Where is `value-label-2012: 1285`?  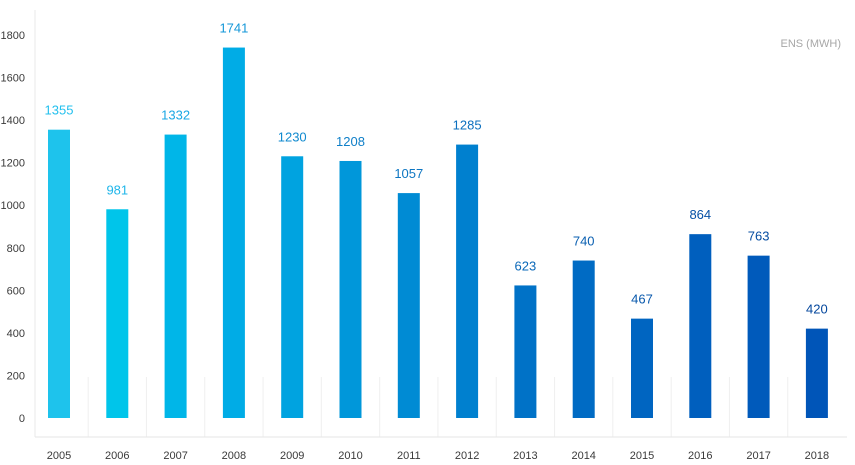 value-label-2012: 1285 is located at coordinates (467, 125).